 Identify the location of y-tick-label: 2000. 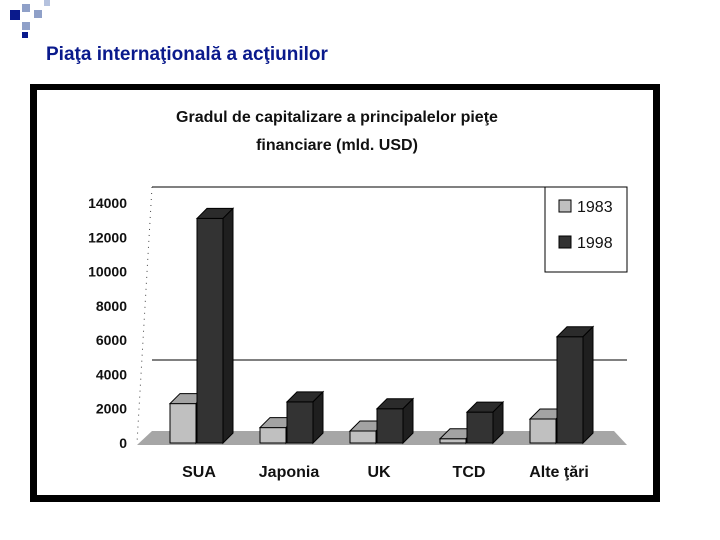
(111, 409).